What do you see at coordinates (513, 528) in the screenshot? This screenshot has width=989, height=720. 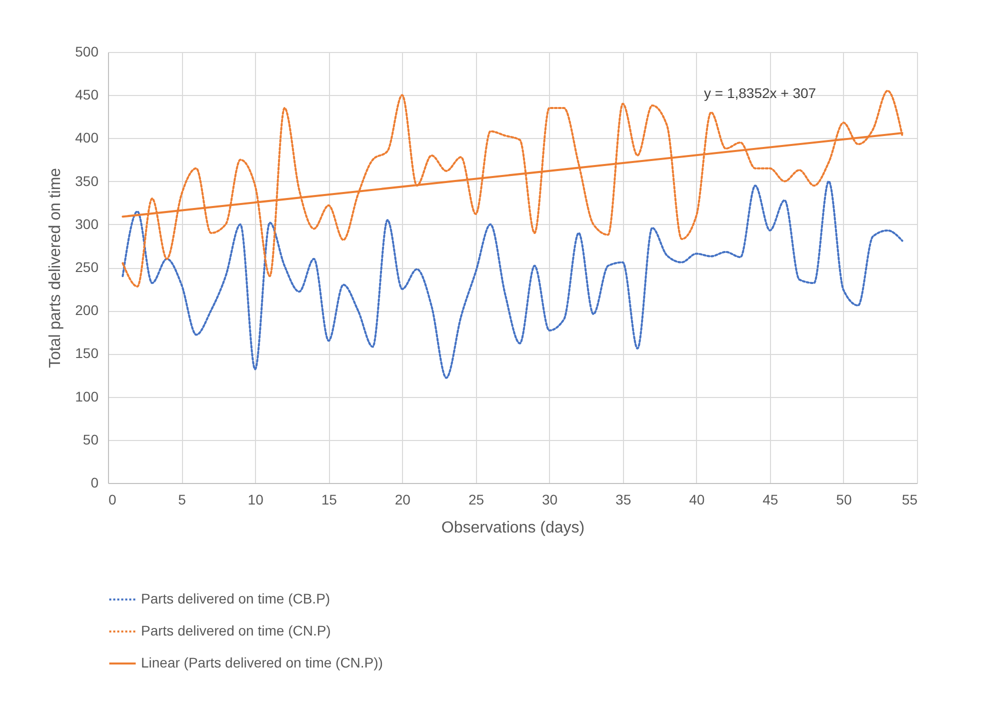 I see `x-axis-title: Observations (days)` at bounding box center [513, 528].